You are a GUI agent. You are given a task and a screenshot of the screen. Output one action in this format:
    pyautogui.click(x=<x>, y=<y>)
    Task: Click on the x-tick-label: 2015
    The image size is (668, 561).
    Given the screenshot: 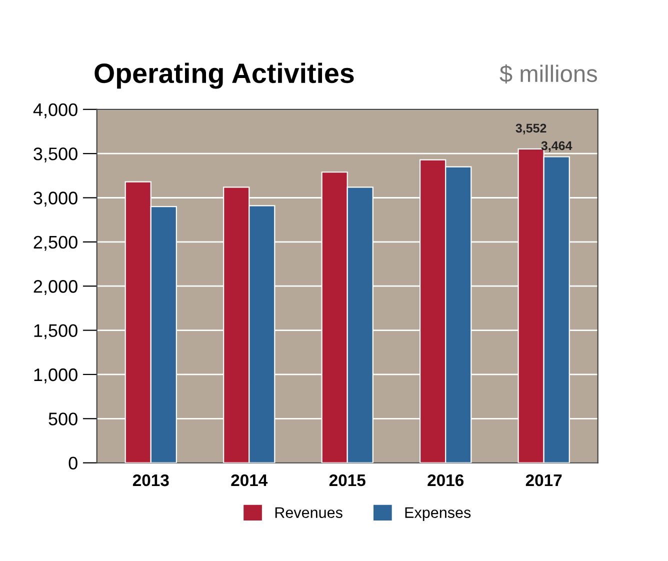 What is the action you would take?
    pyautogui.click(x=347, y=480)
    